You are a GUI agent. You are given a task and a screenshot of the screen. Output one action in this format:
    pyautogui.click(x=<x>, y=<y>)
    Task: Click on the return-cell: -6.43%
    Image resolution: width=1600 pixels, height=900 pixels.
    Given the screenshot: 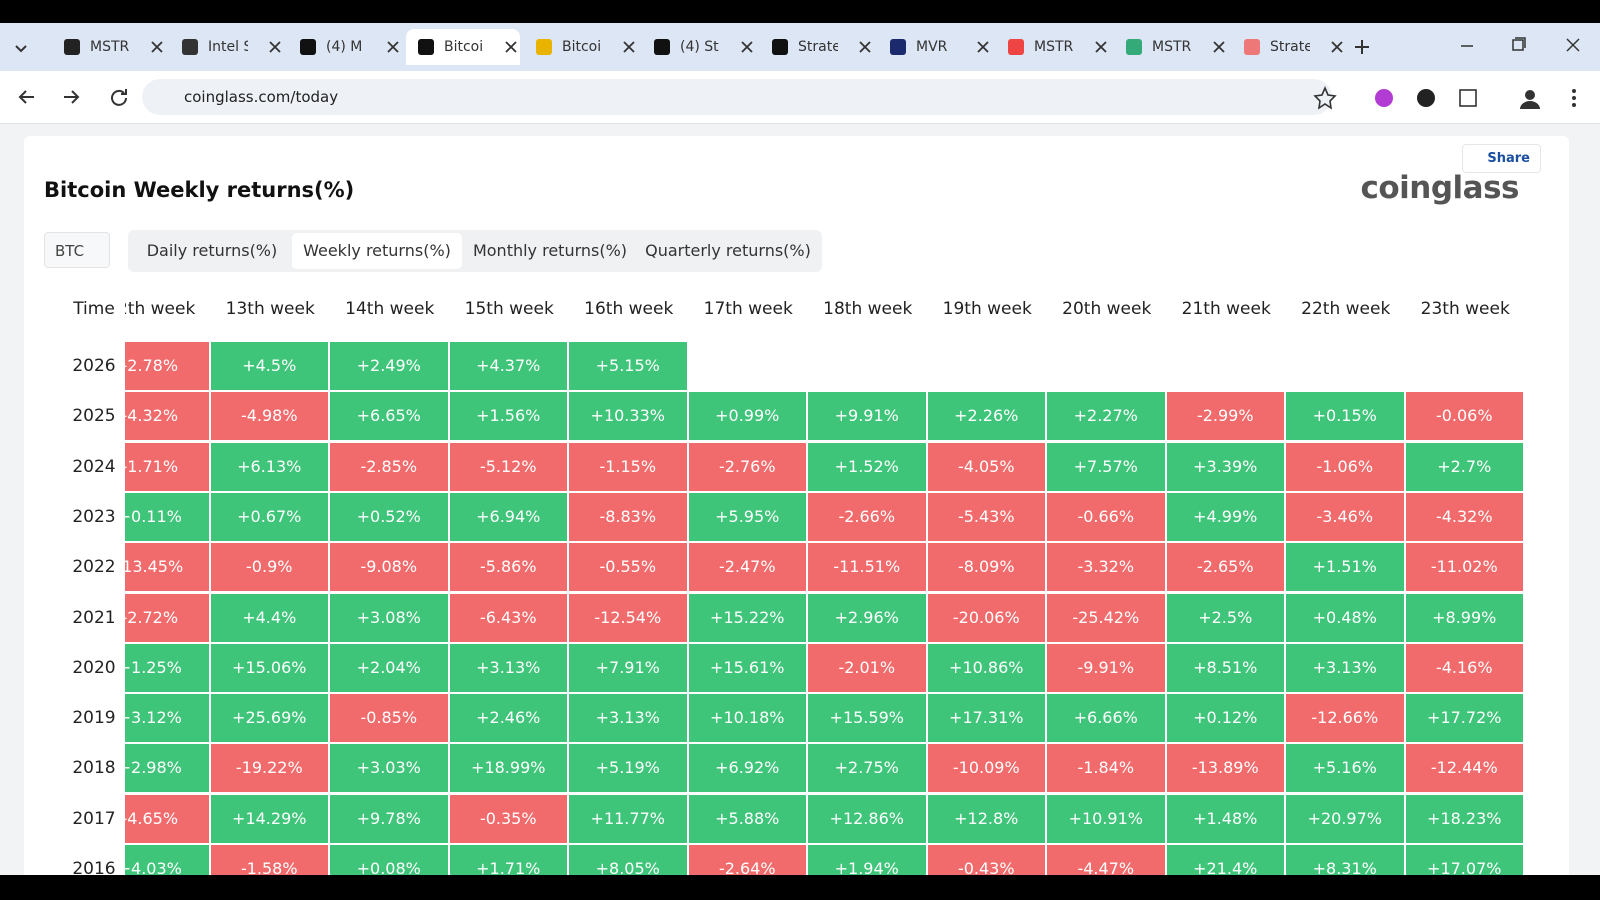 What is the action you would take?
    pyautogui.click(x=508, y=617)
    